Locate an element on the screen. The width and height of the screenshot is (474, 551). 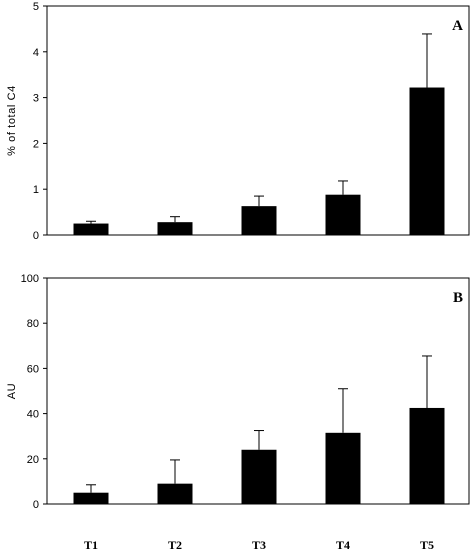
panel-b-bar-t3 is located at coordinates (259, 476).